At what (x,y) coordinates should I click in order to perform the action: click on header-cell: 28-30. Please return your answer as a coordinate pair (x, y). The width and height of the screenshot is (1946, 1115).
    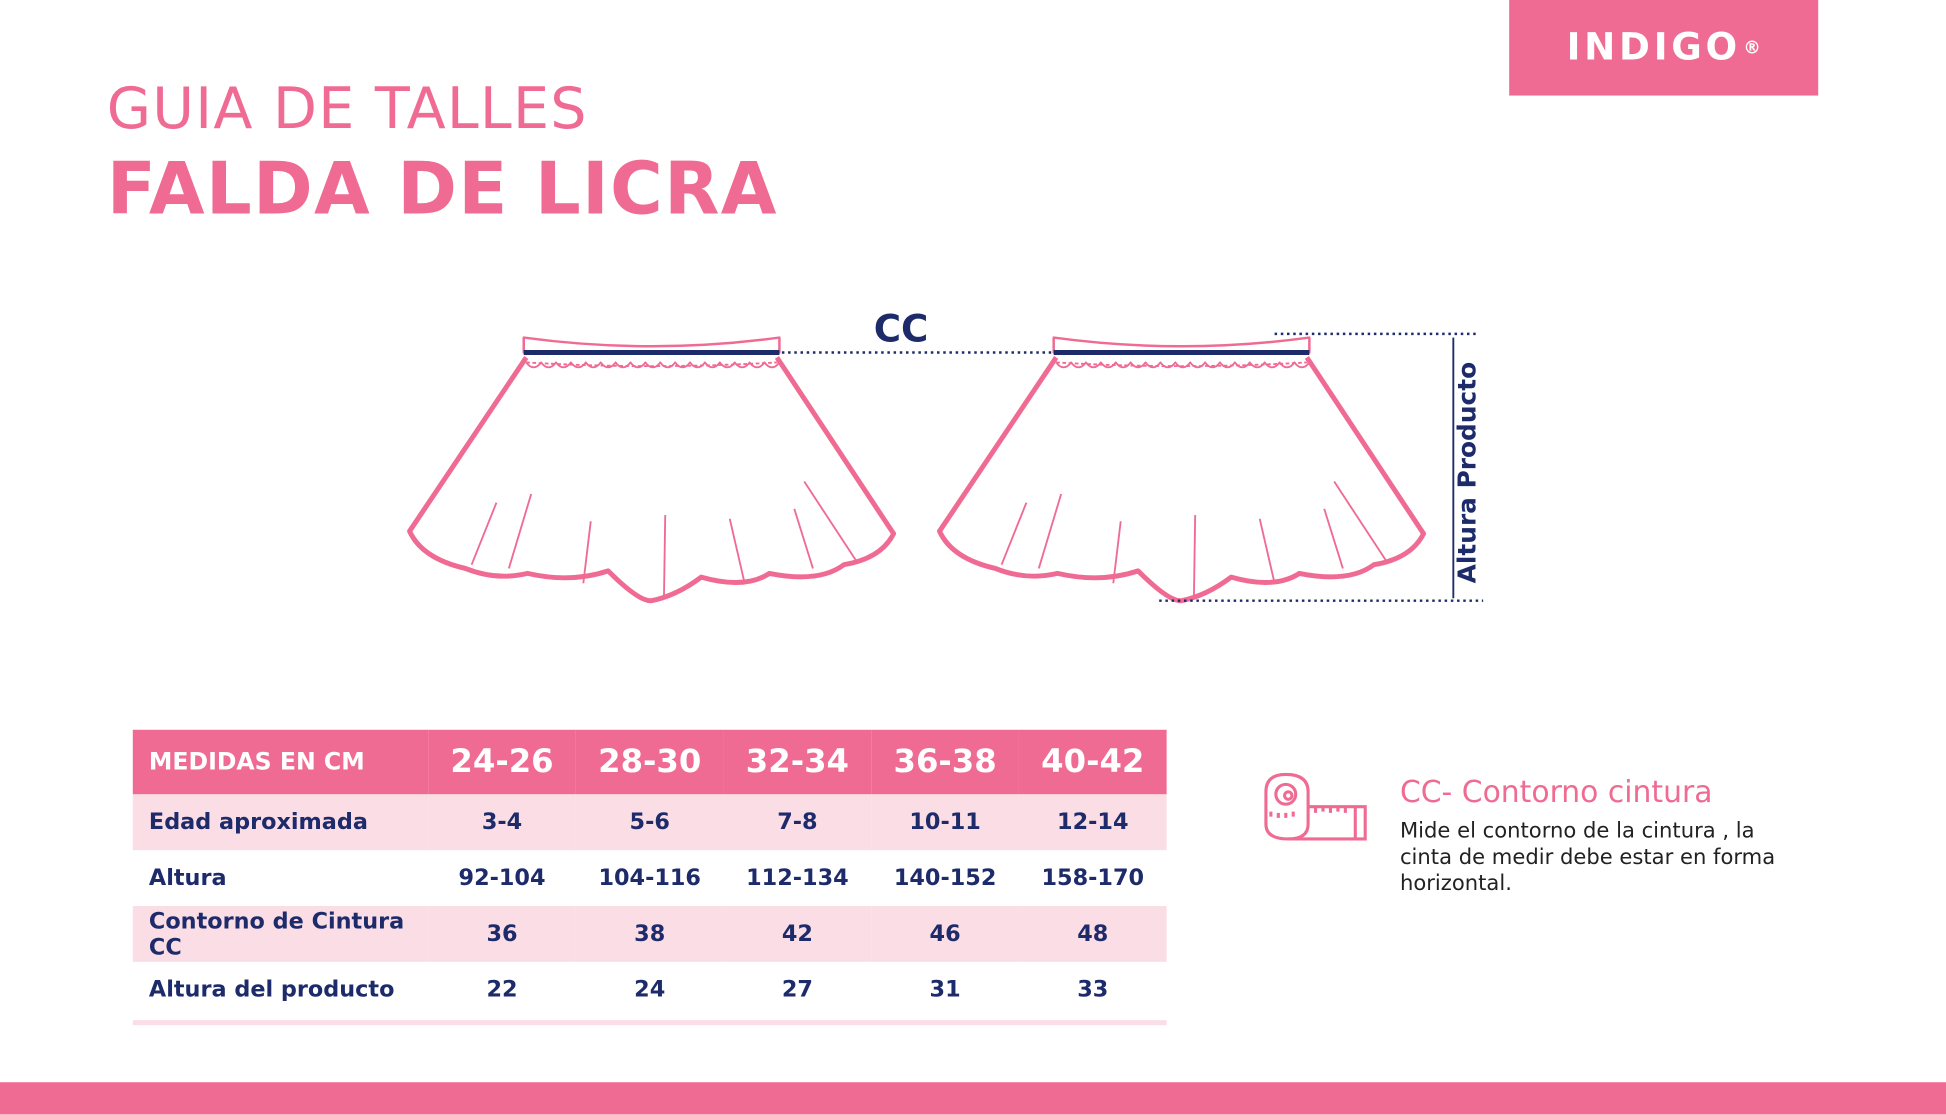
    Looking at the image, I should click on (649, 762).